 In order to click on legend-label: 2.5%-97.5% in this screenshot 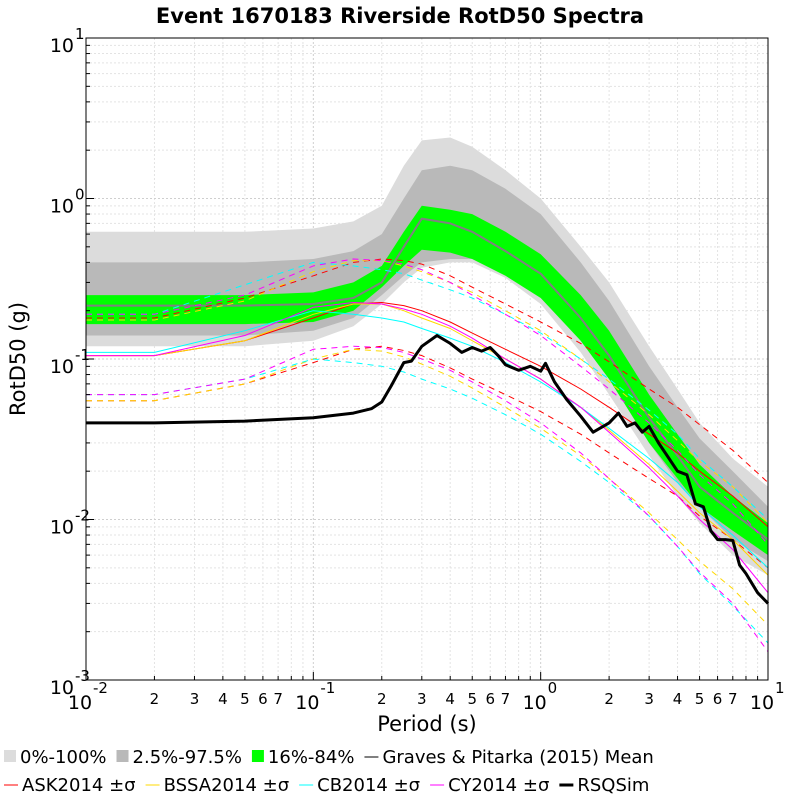, I will do `click(187, 757)`.